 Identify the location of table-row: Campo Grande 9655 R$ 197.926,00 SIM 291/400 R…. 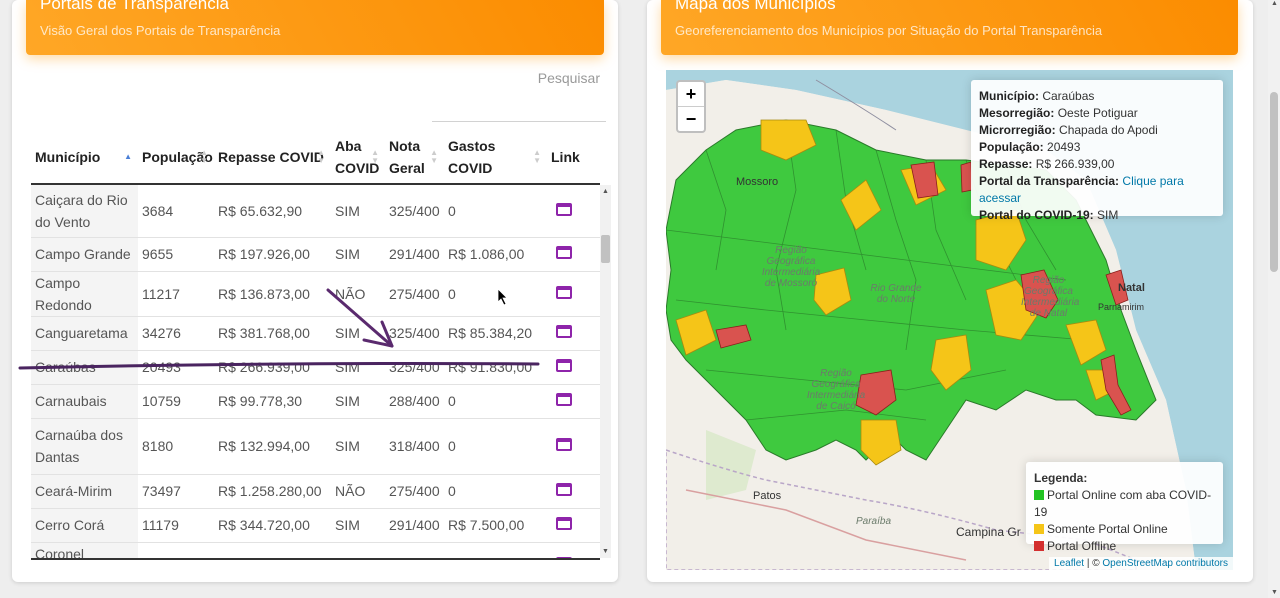
(315, 254).